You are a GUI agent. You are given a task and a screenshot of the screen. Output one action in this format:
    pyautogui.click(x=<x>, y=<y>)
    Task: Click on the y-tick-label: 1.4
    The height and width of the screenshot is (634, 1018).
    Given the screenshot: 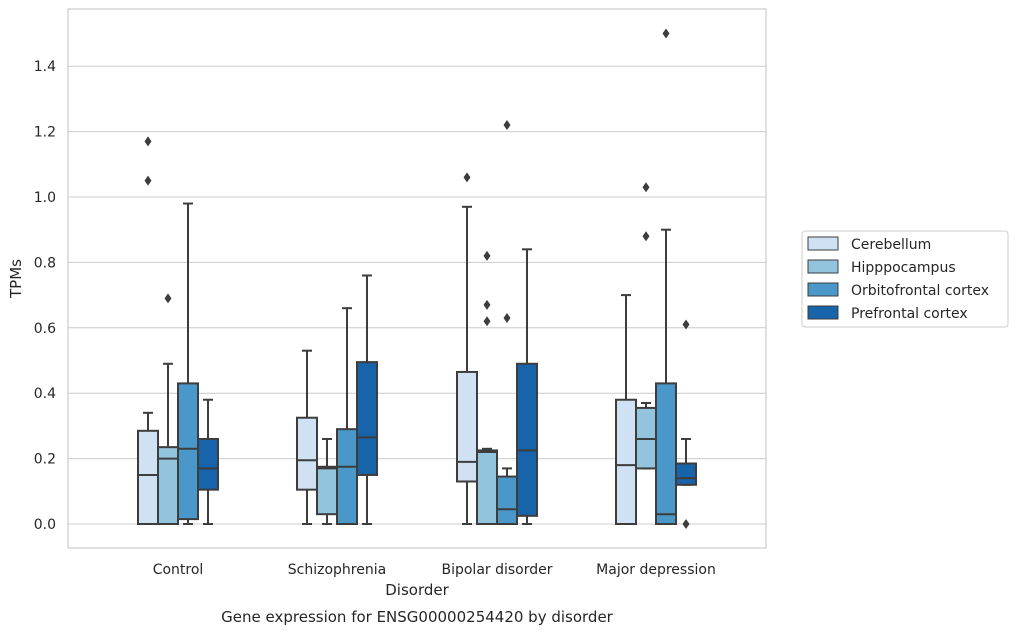 What is the action you would take?
    pyautogui.click(x=45, y=67)
    